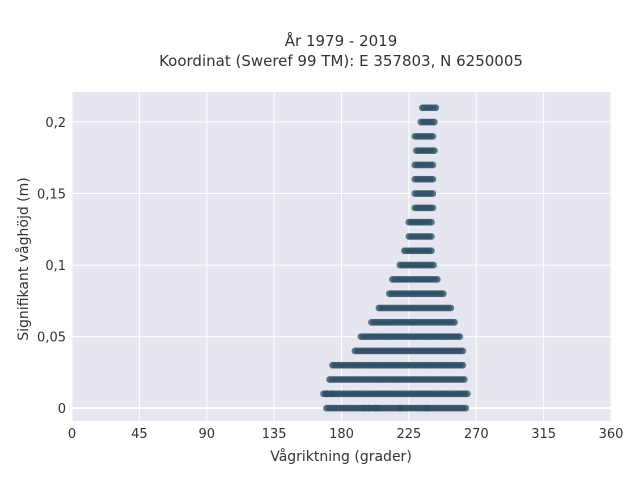 The image size is (640, 480). I want to click on x-tick-label: 0, so click(72, 434).